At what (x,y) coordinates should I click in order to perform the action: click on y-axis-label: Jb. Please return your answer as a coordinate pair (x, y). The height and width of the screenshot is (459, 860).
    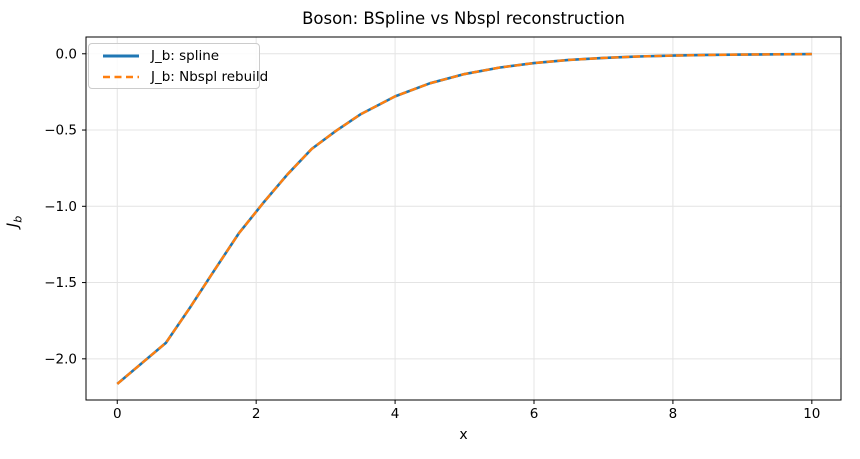
    Looking at the image, I should click on (14, 222).